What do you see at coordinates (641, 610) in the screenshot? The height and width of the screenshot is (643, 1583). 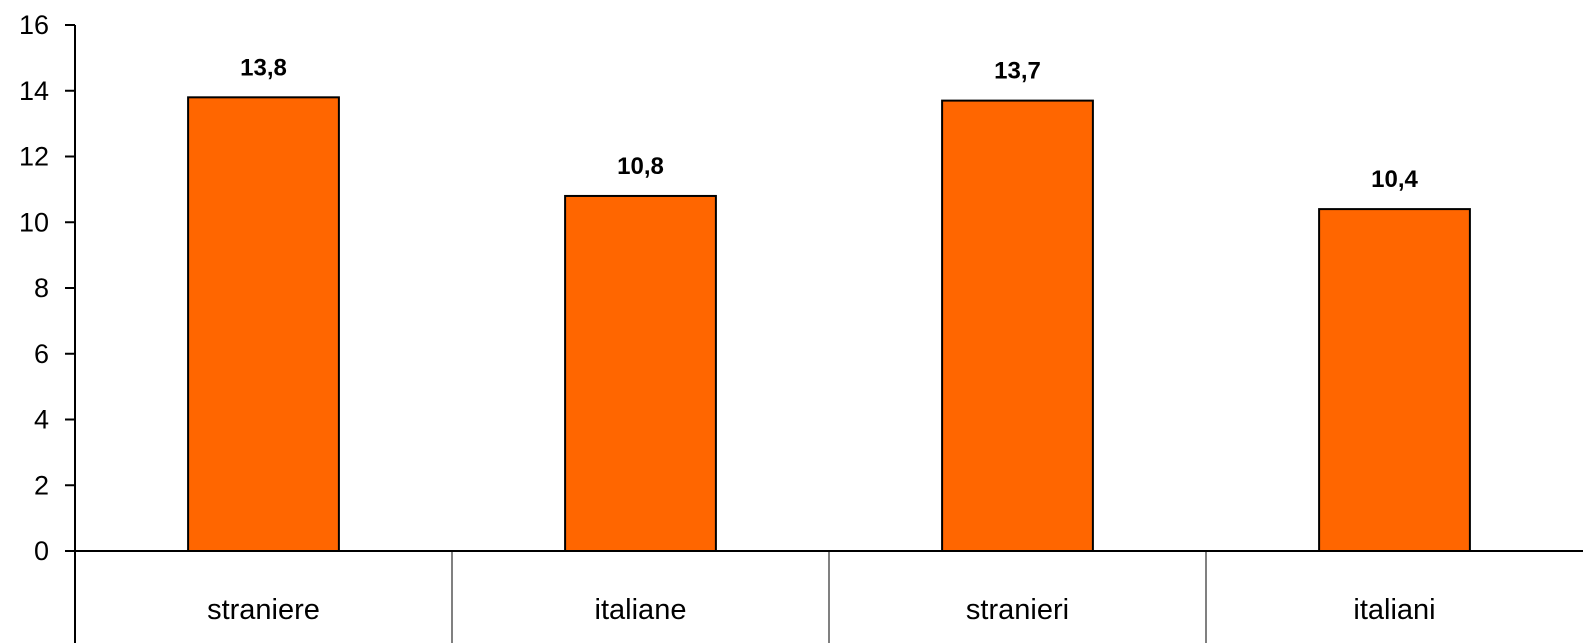 I see `category-label-italiane: italiane` at bounding box center [641, 610].